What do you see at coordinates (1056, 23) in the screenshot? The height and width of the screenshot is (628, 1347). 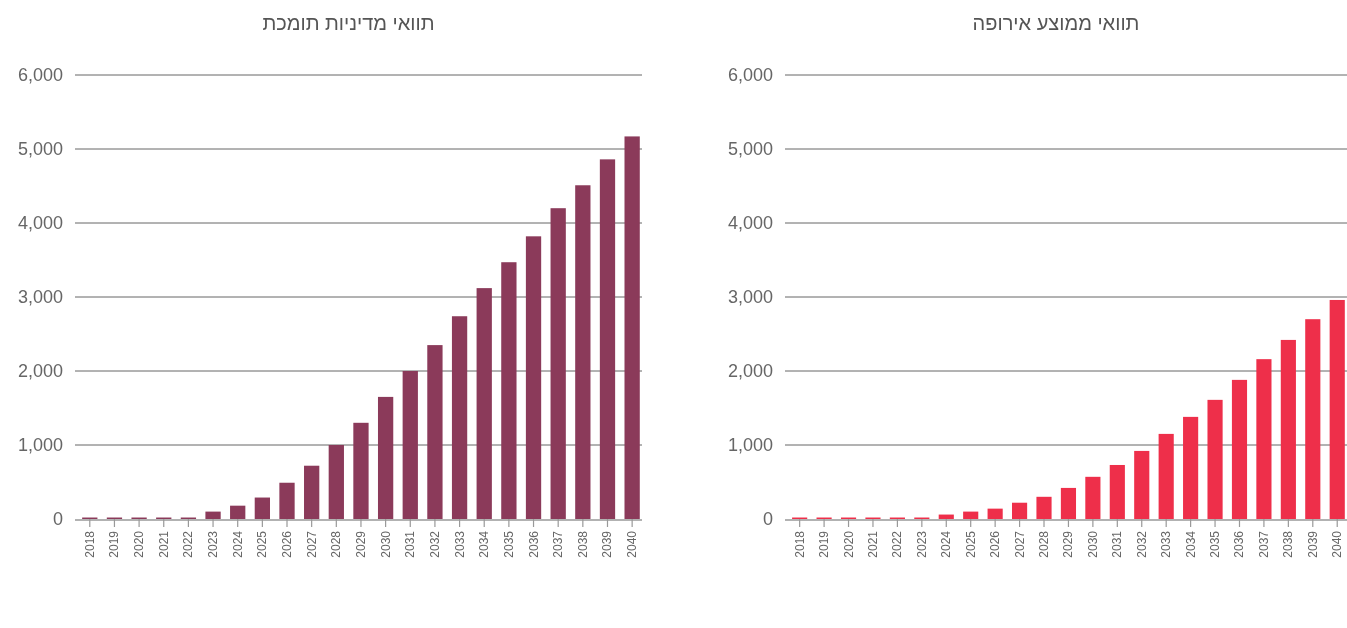 I see `chart-title: תוואי ממוצע אירופה` at bounding box center [1056, 23].